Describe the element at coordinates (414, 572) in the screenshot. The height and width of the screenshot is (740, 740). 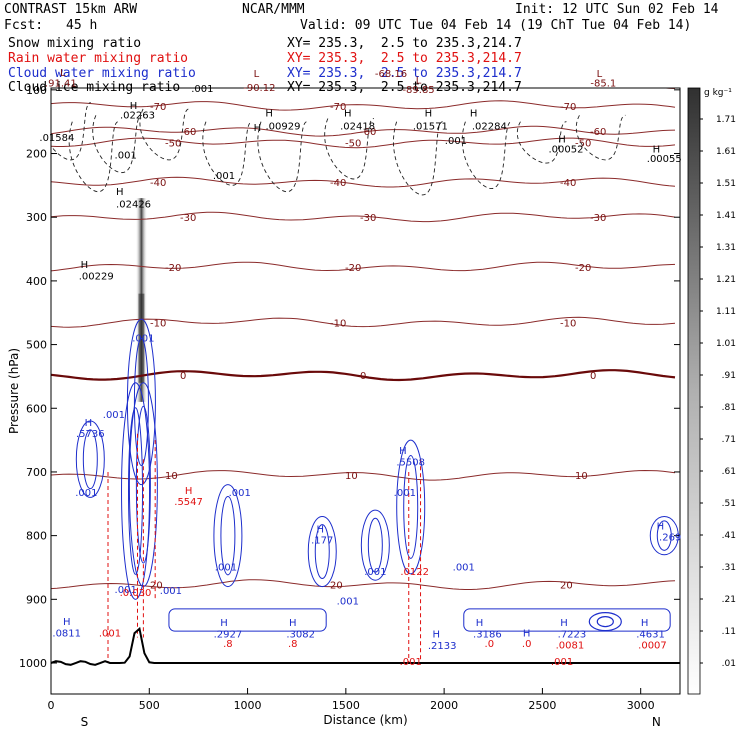
I see `contour-annotation: .0122` at that location.